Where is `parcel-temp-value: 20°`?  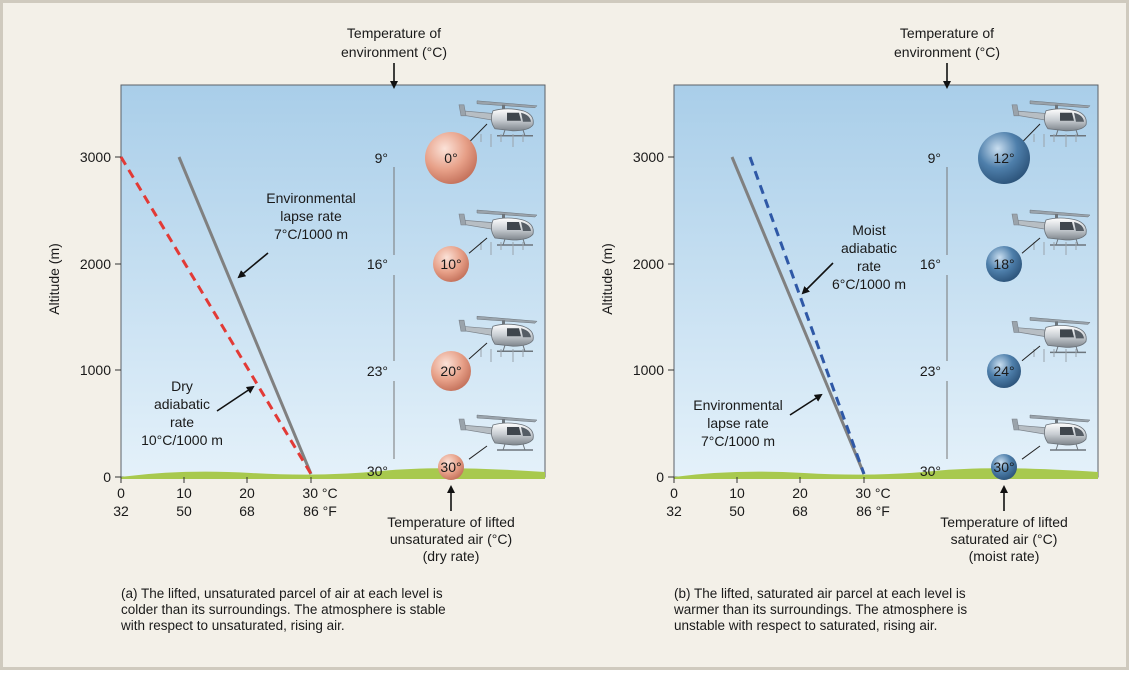
parcel-temp-value: 20° is located at coordinates (450, 371).